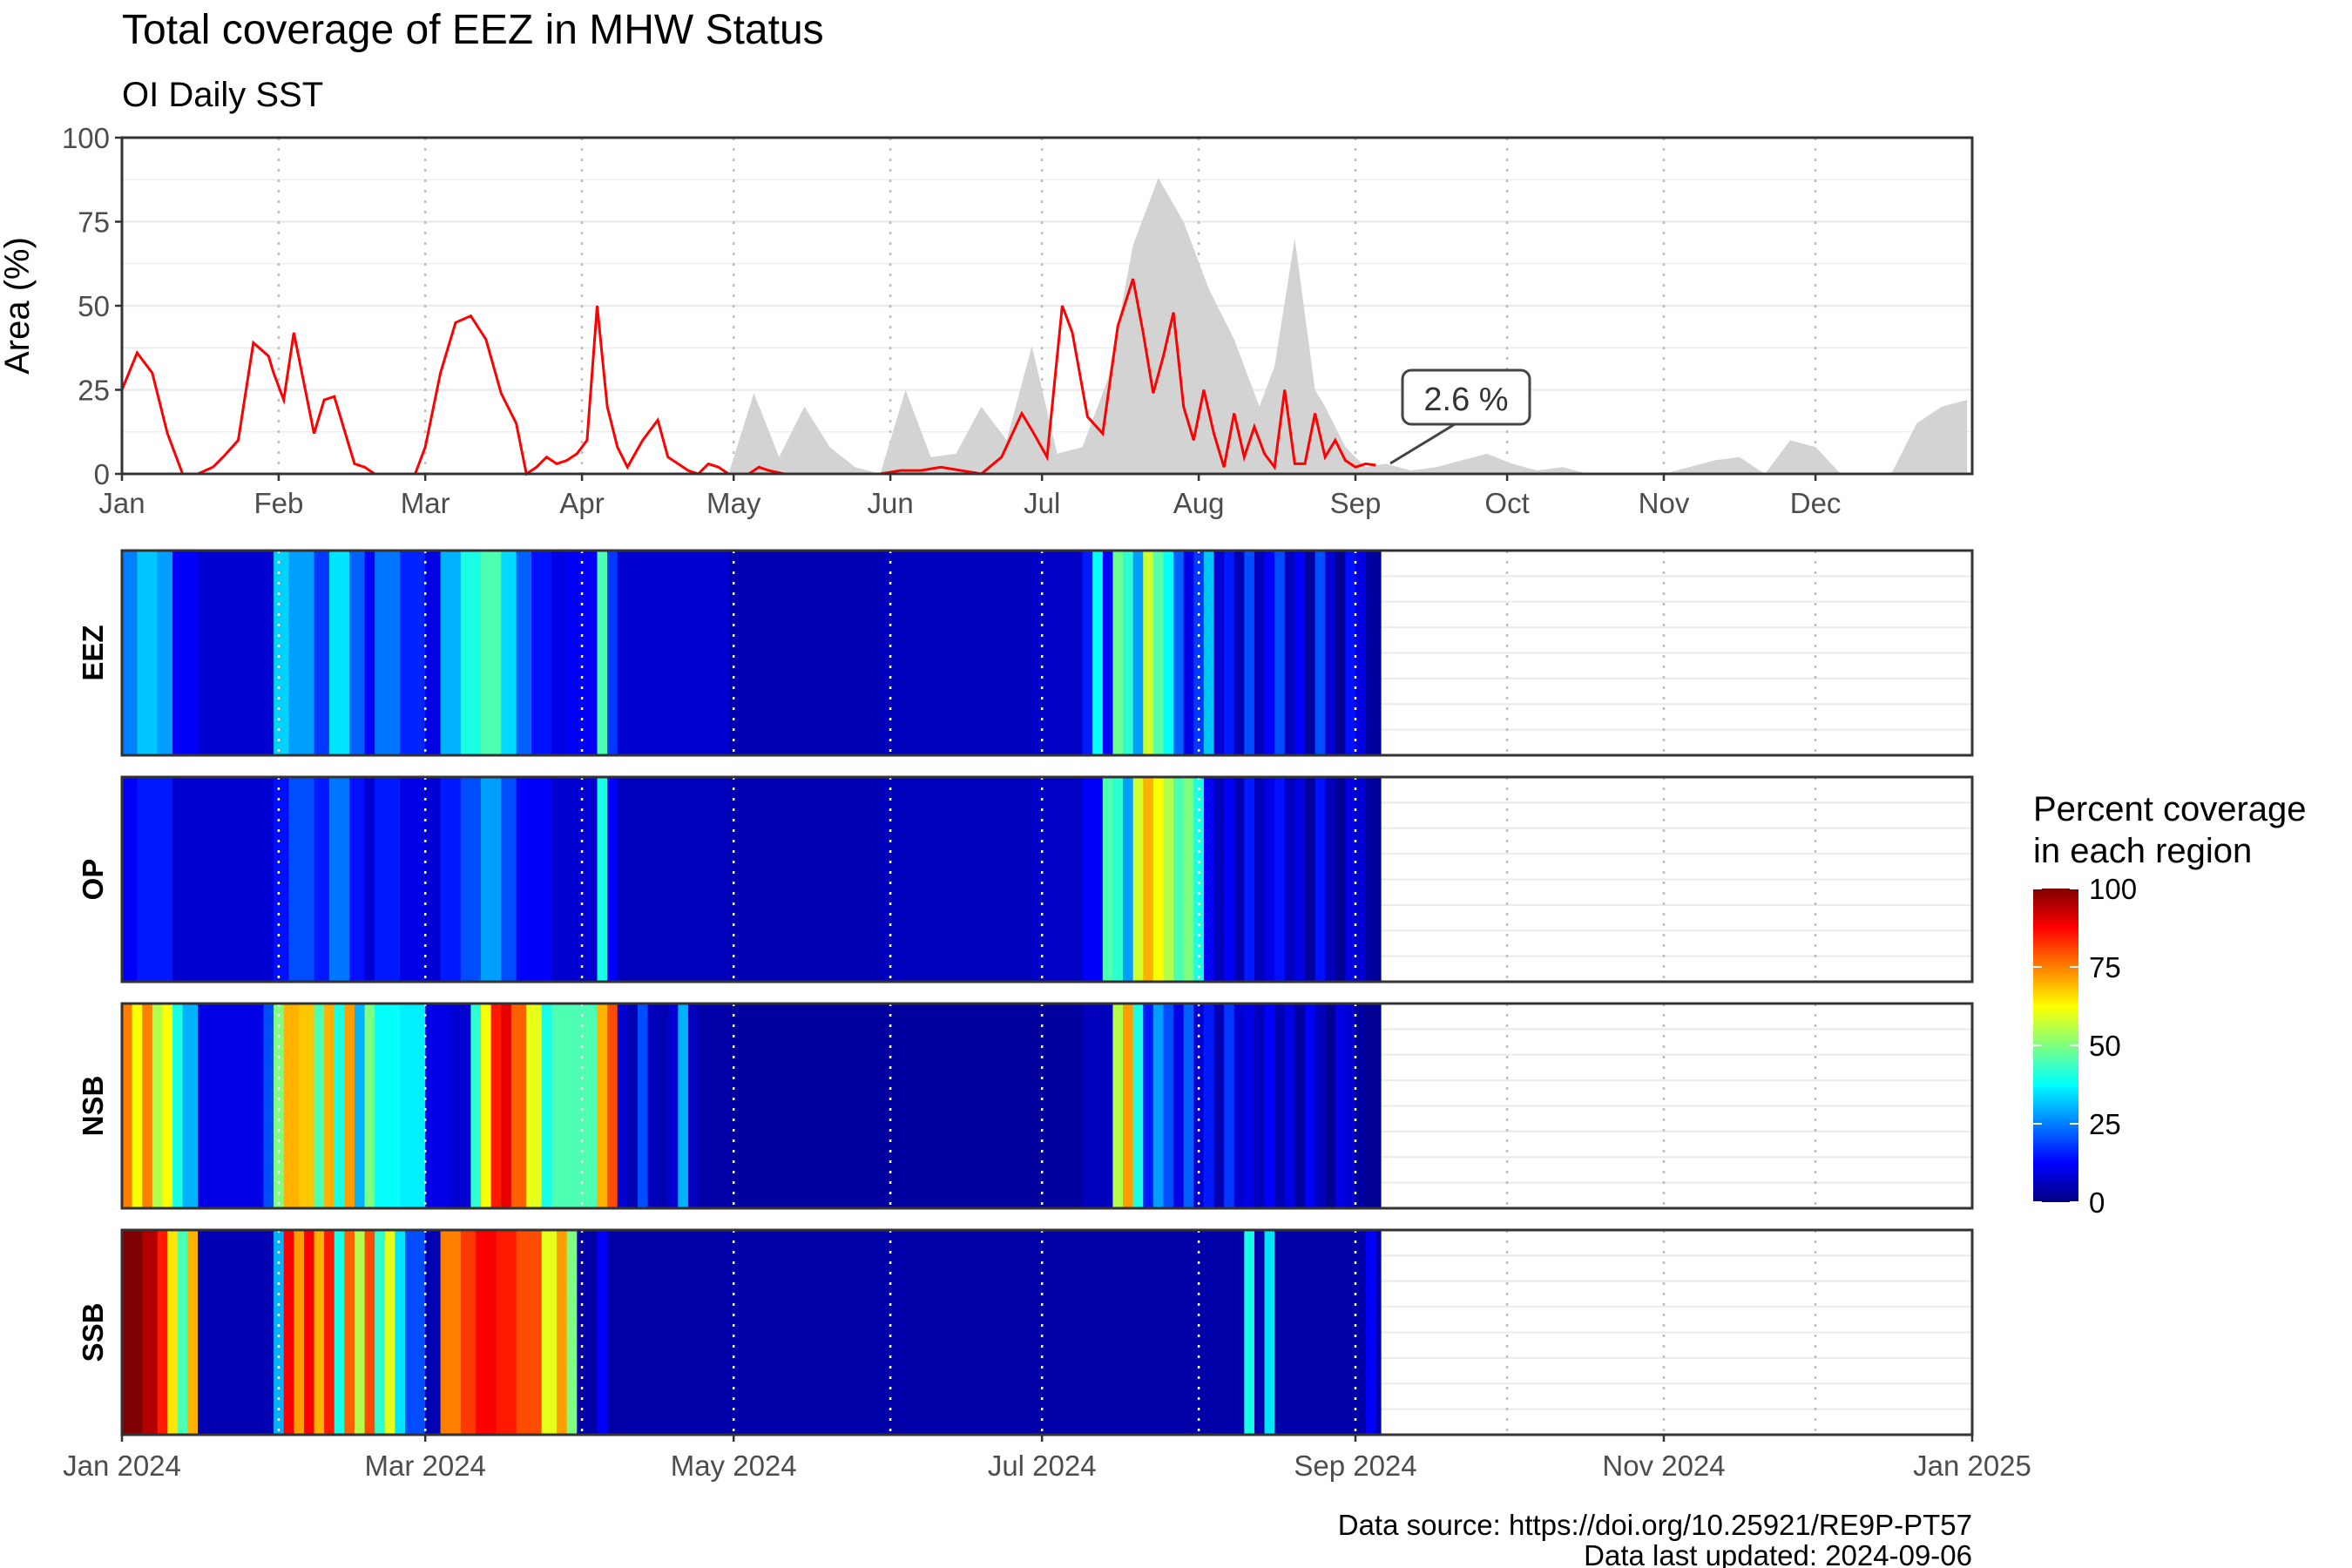  I want to click on annotation-leader, so click(1422, 443).